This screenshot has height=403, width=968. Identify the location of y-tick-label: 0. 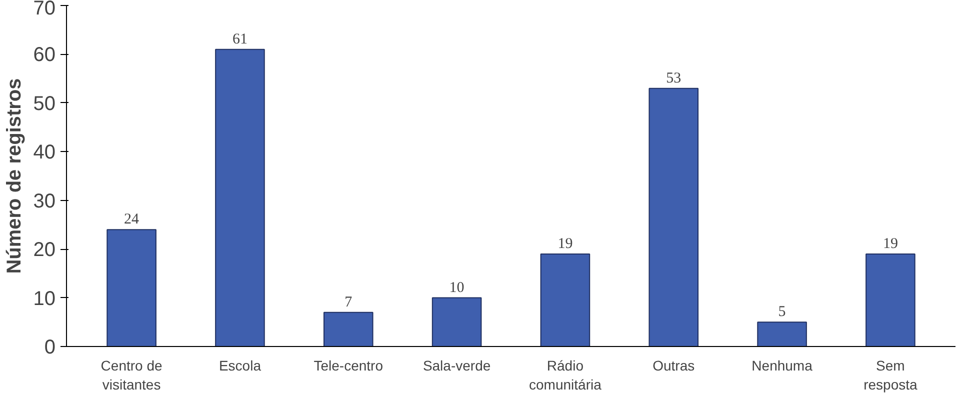
(50, 347).